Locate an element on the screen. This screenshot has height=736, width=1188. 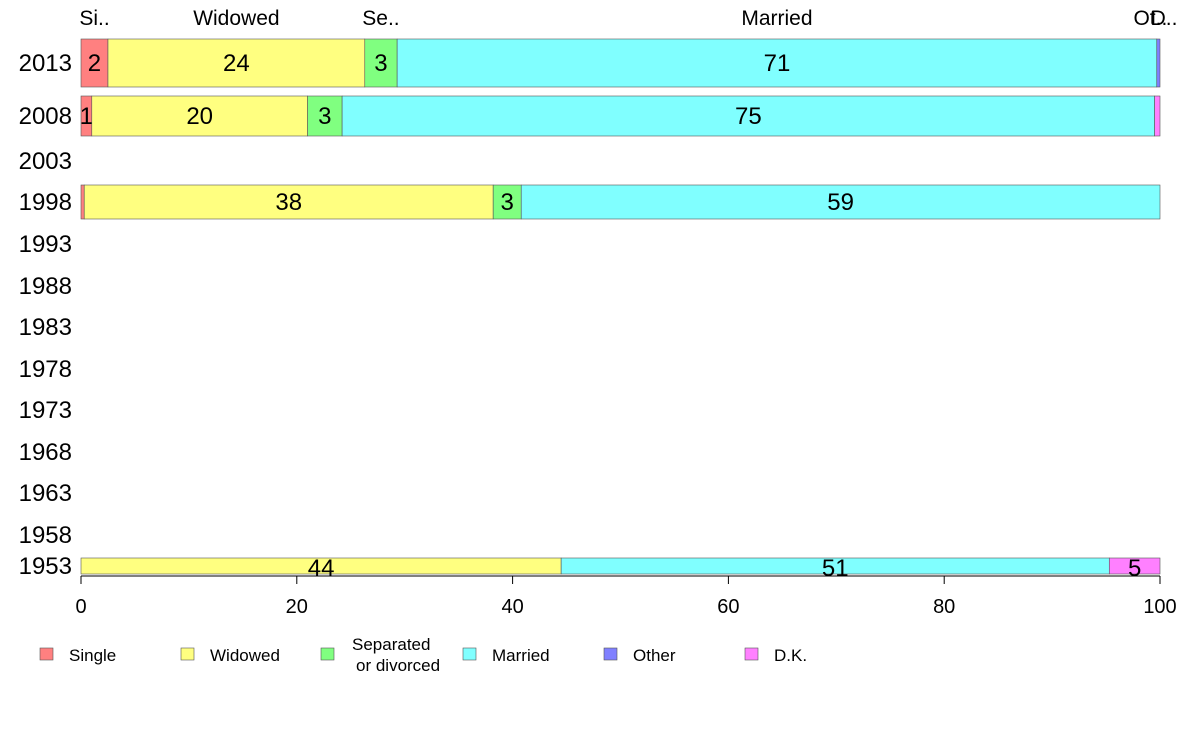
segment-header-label: Si.. is located at coordinates (94, 18).